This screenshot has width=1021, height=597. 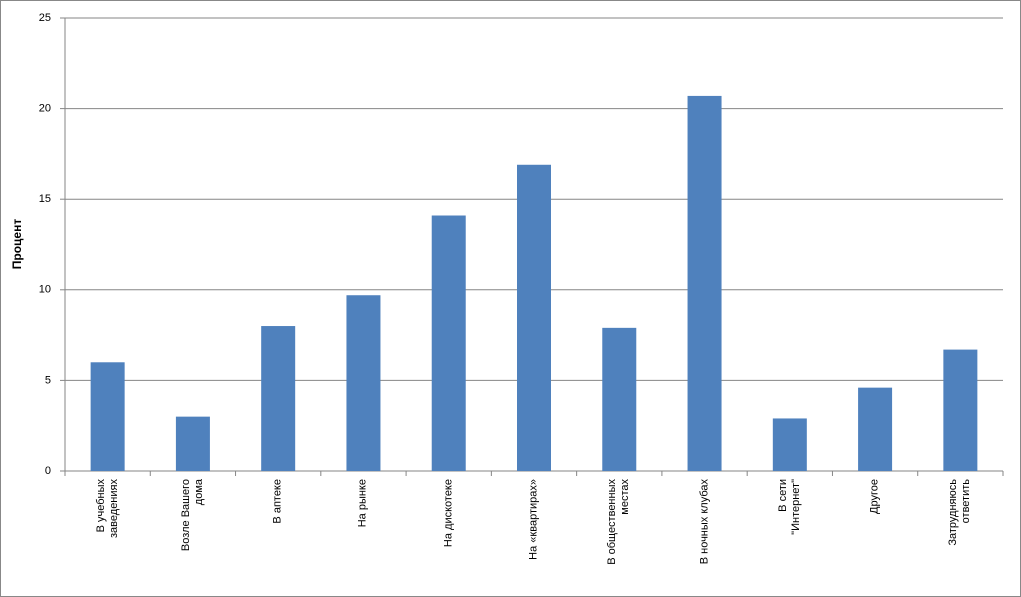 I want to click on y-tick-label: 25, so click(x=45, y=18).